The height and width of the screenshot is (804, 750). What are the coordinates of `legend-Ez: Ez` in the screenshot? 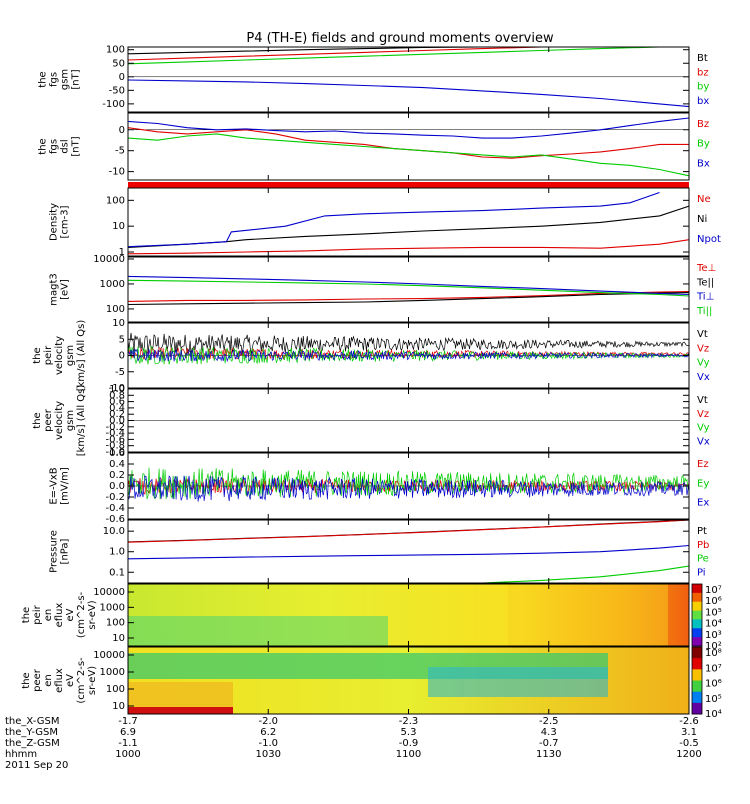 It's located at (703, 464).